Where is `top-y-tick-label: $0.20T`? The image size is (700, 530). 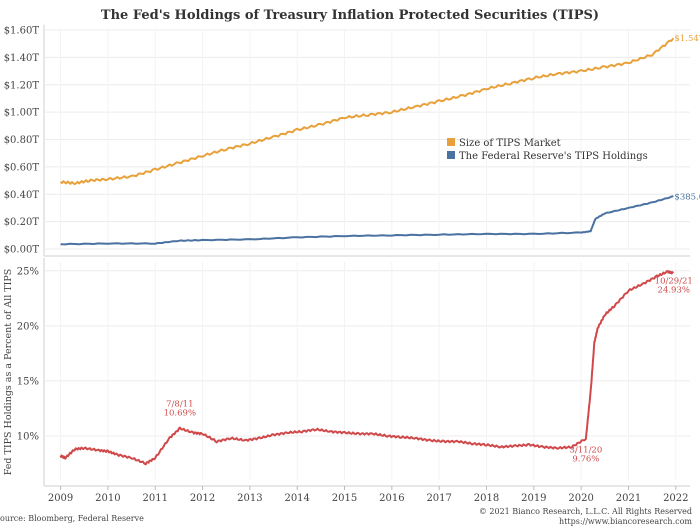
top-y-tick-label: $0.20T is located at coordinates (22, 222).